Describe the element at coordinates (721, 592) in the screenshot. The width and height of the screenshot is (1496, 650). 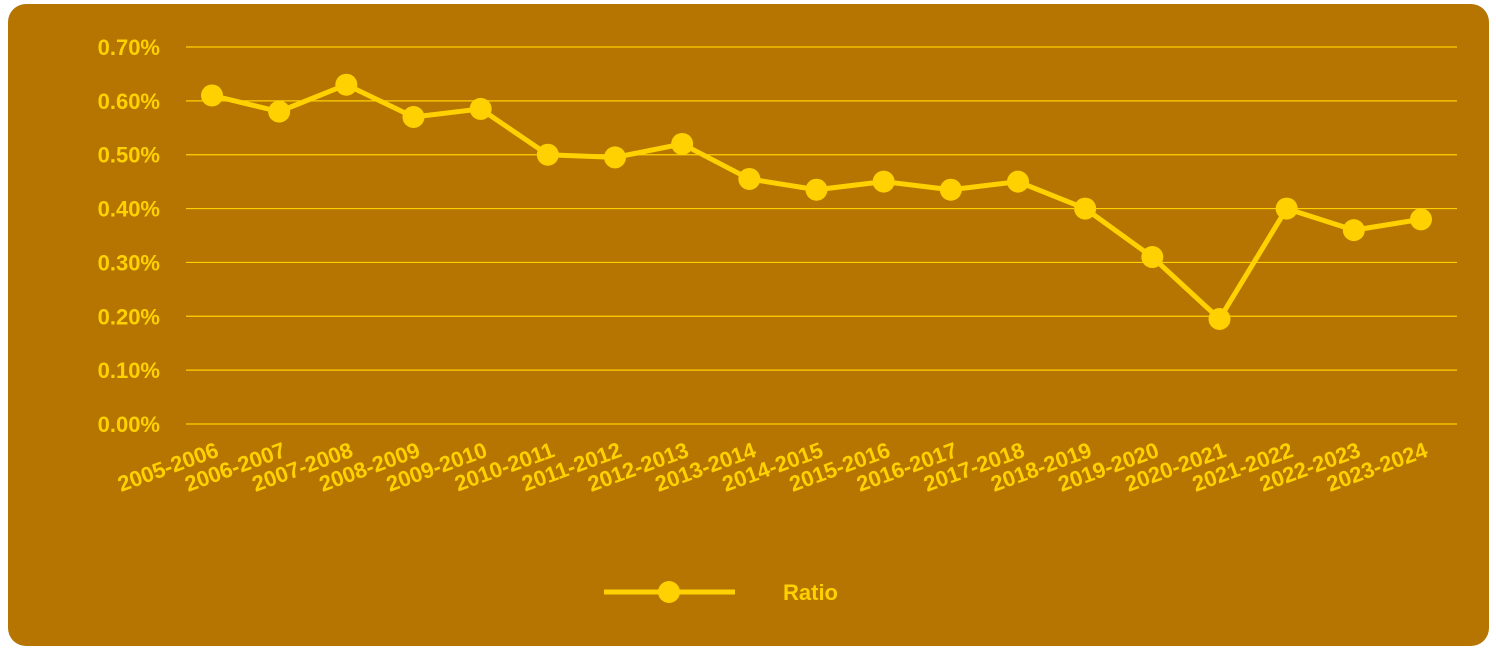
I see `legend: Ratio` at that location.